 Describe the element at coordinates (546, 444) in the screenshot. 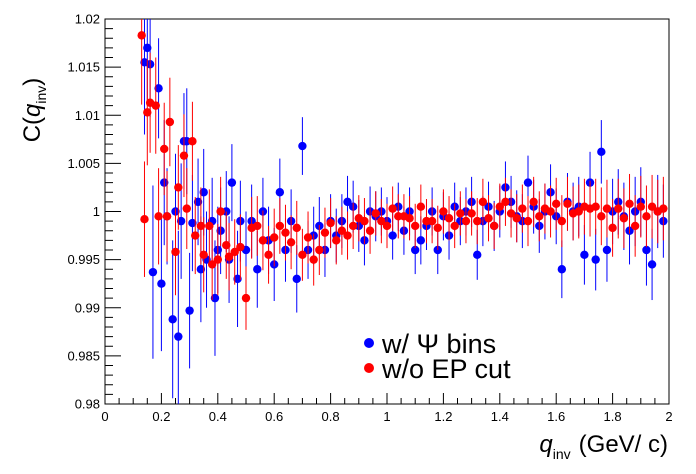

I see `x-axis-title-symbol: q` at that location.